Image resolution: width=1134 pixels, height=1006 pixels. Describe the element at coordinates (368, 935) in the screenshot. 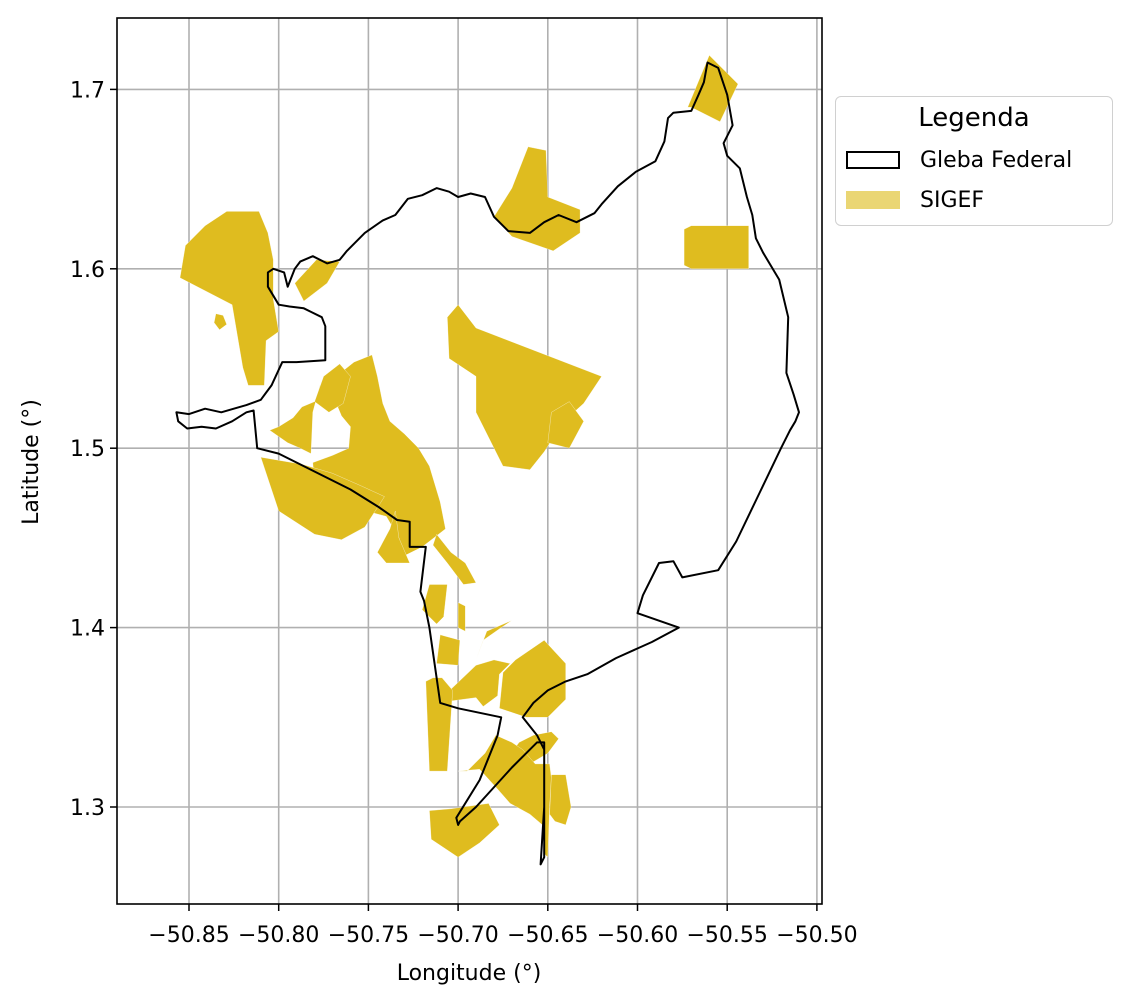

I see `x-tick-label-2: −50.75` at that location.